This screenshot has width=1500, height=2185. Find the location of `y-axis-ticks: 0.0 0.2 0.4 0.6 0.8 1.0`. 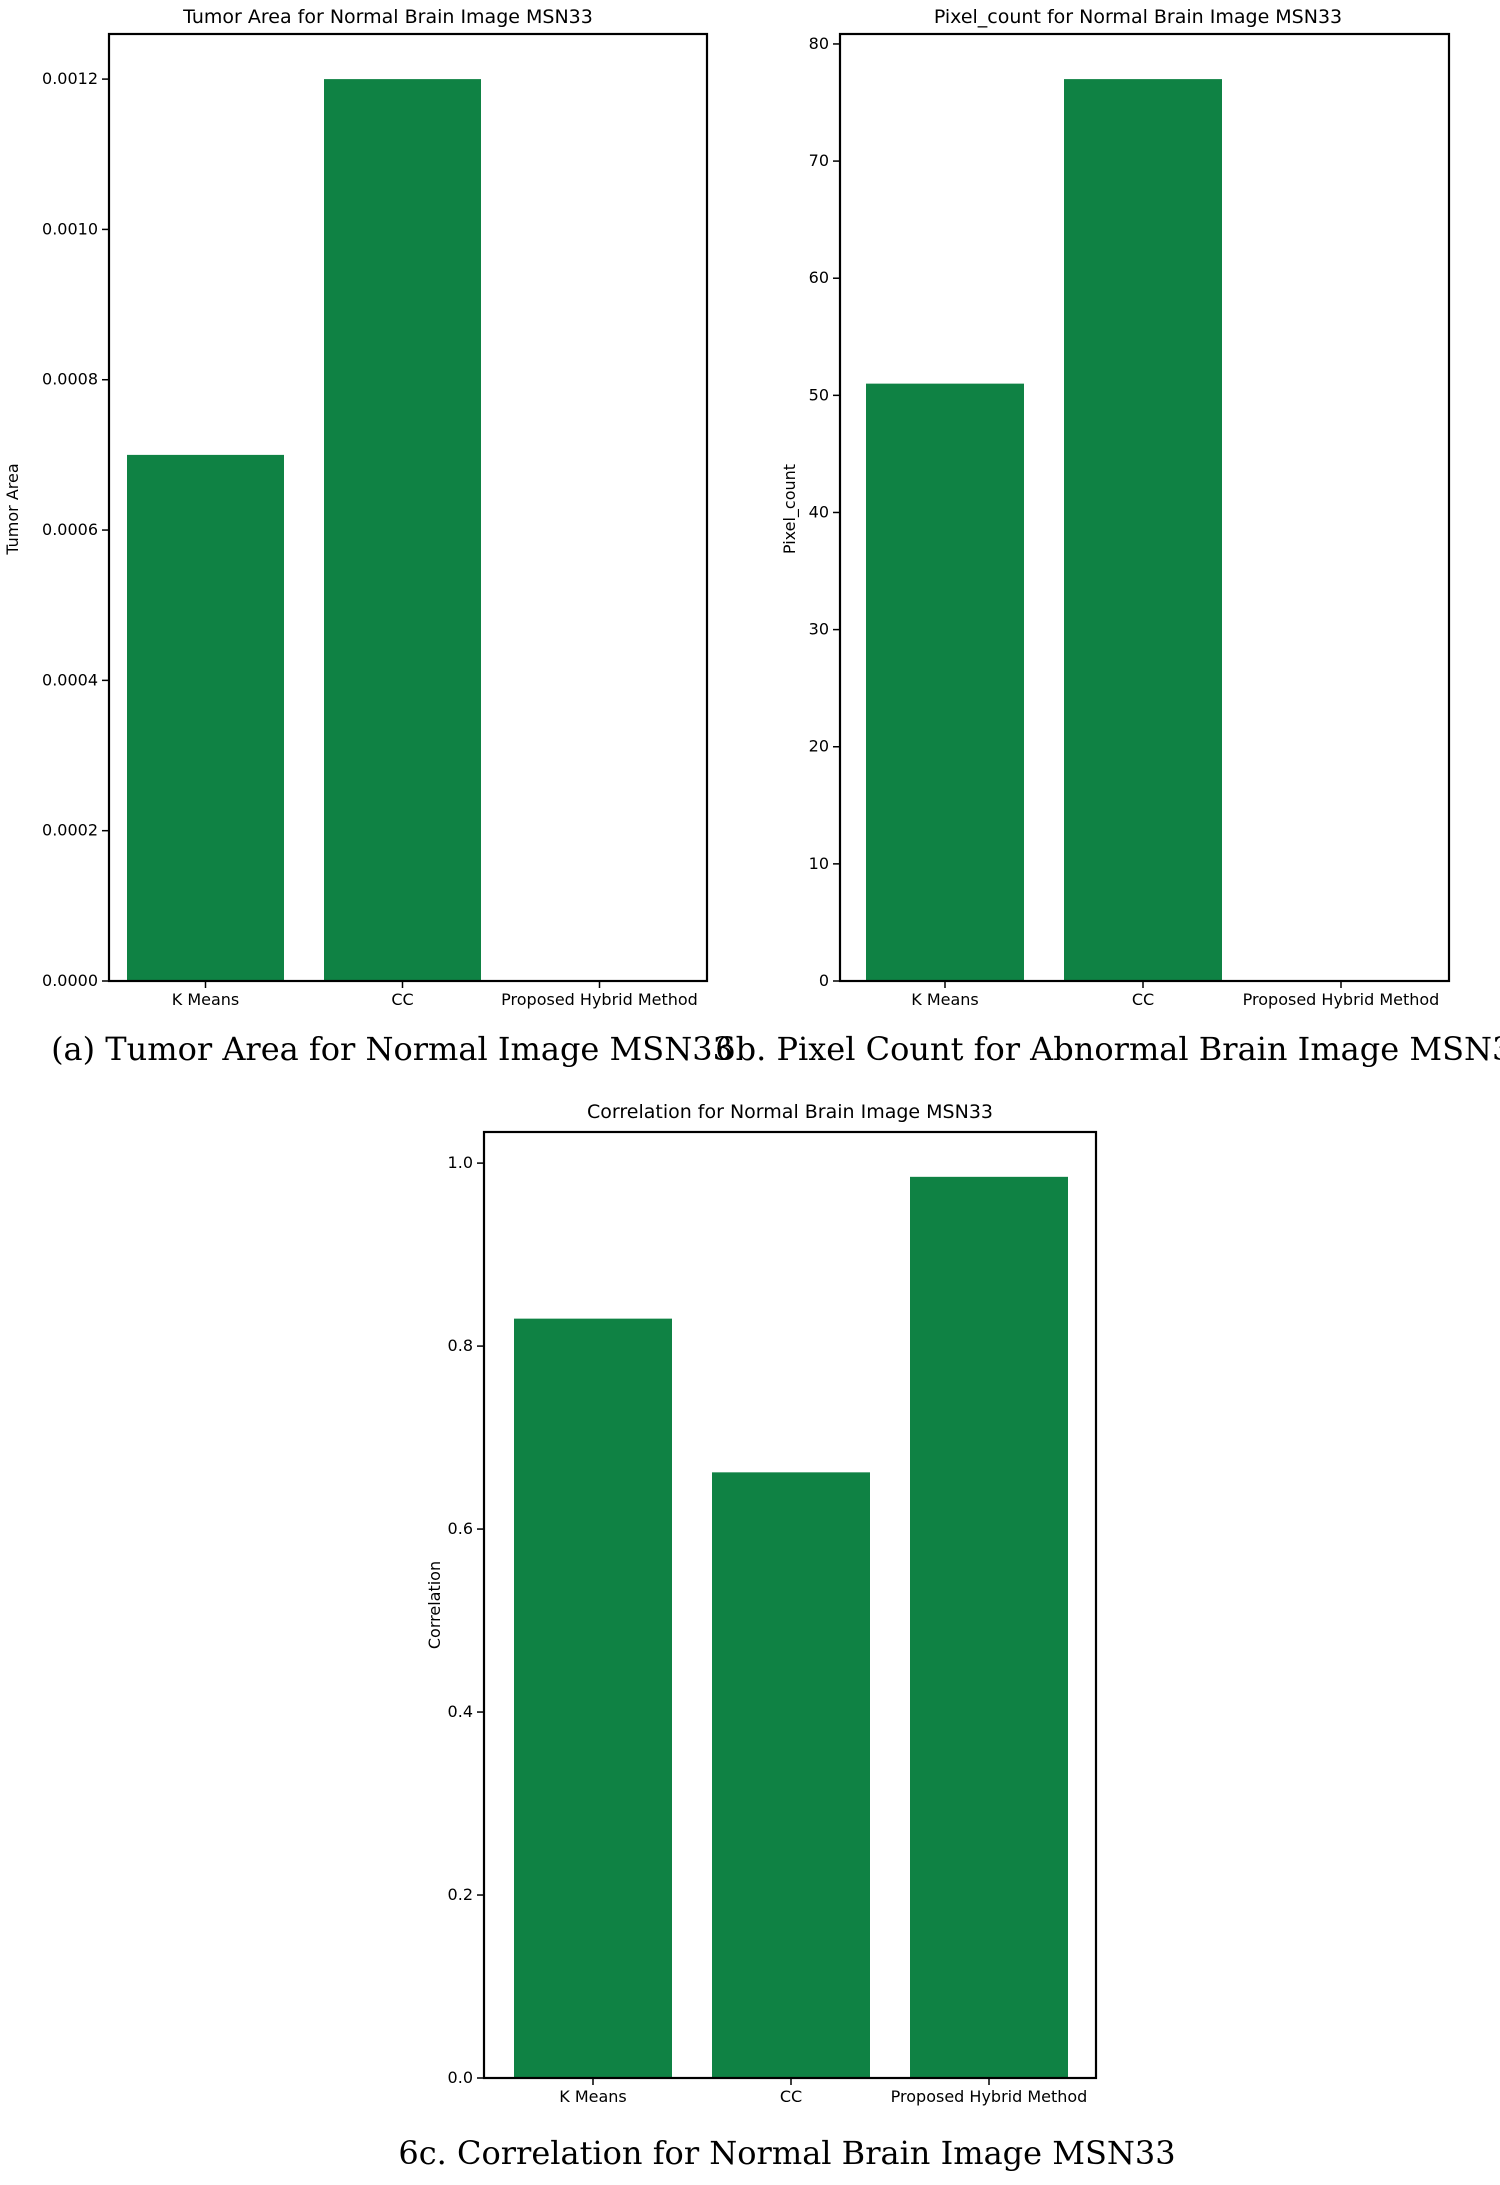

y-axis-ticks: 0.0 0.2 0.4 0.6 0.8 1.0 is located at coordinates (466, 1620).